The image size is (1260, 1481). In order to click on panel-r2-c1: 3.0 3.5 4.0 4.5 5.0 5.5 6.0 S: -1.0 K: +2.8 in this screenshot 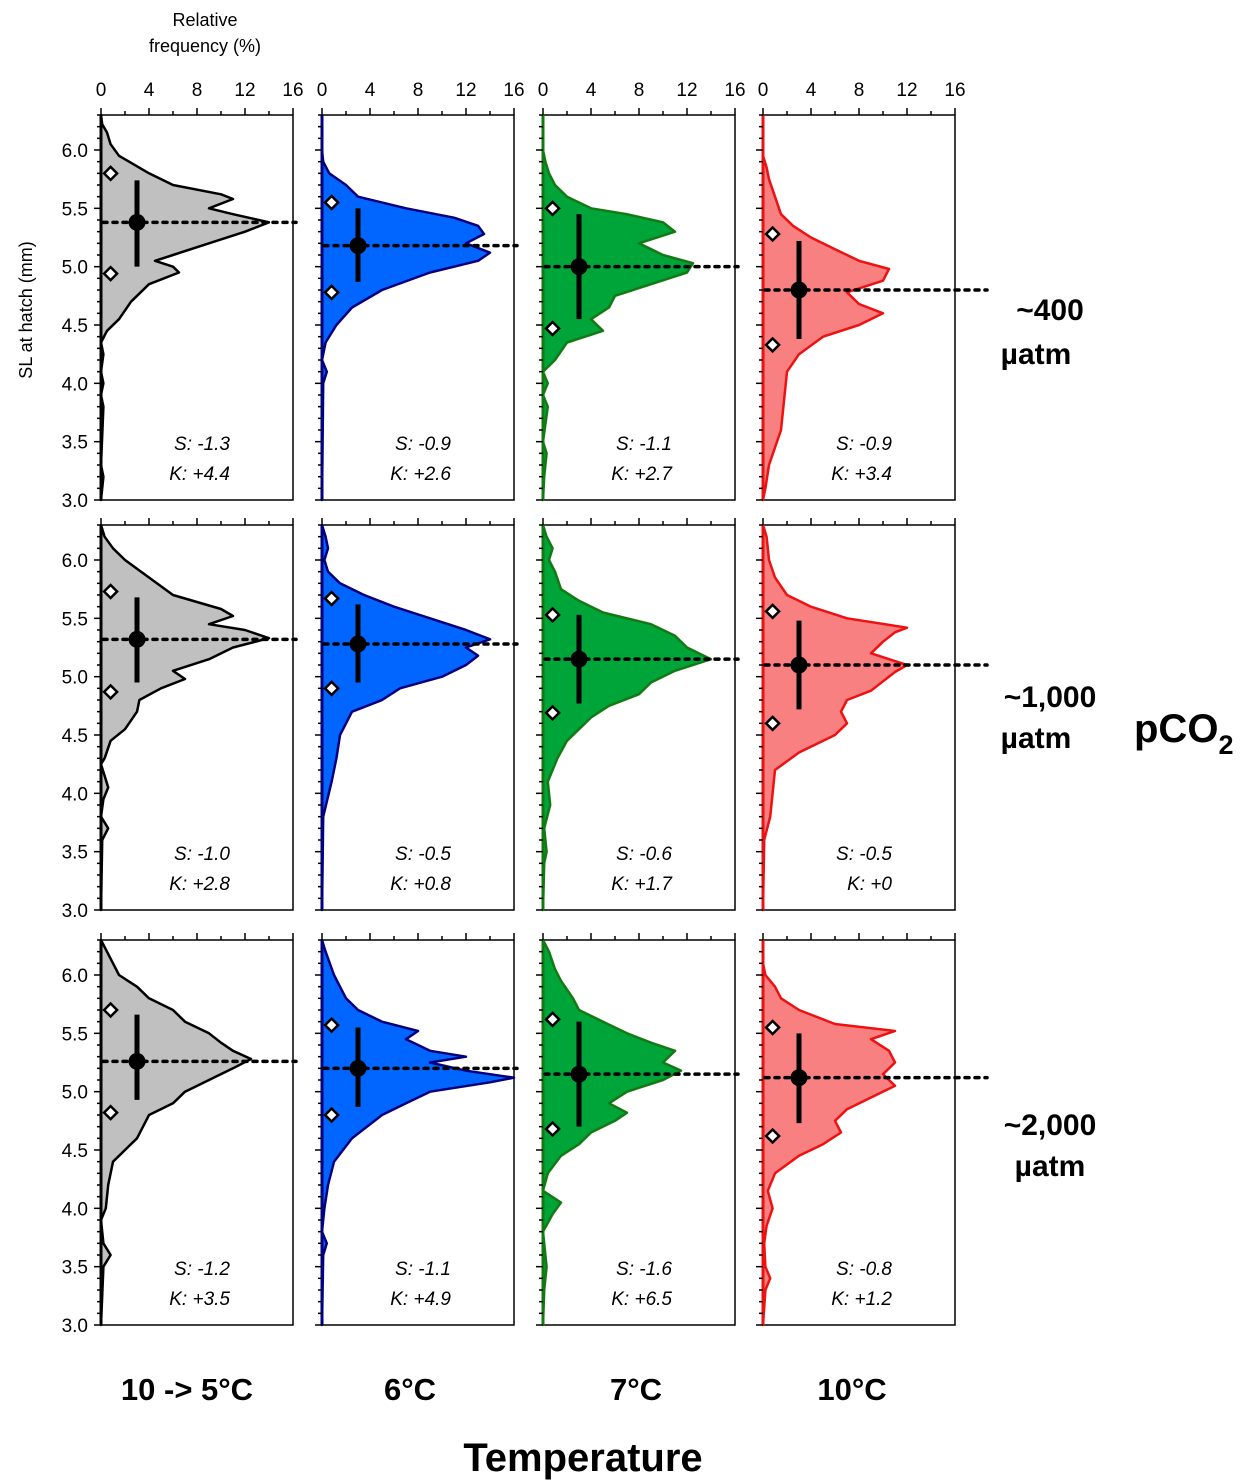, I will do `click(180, 720)`.